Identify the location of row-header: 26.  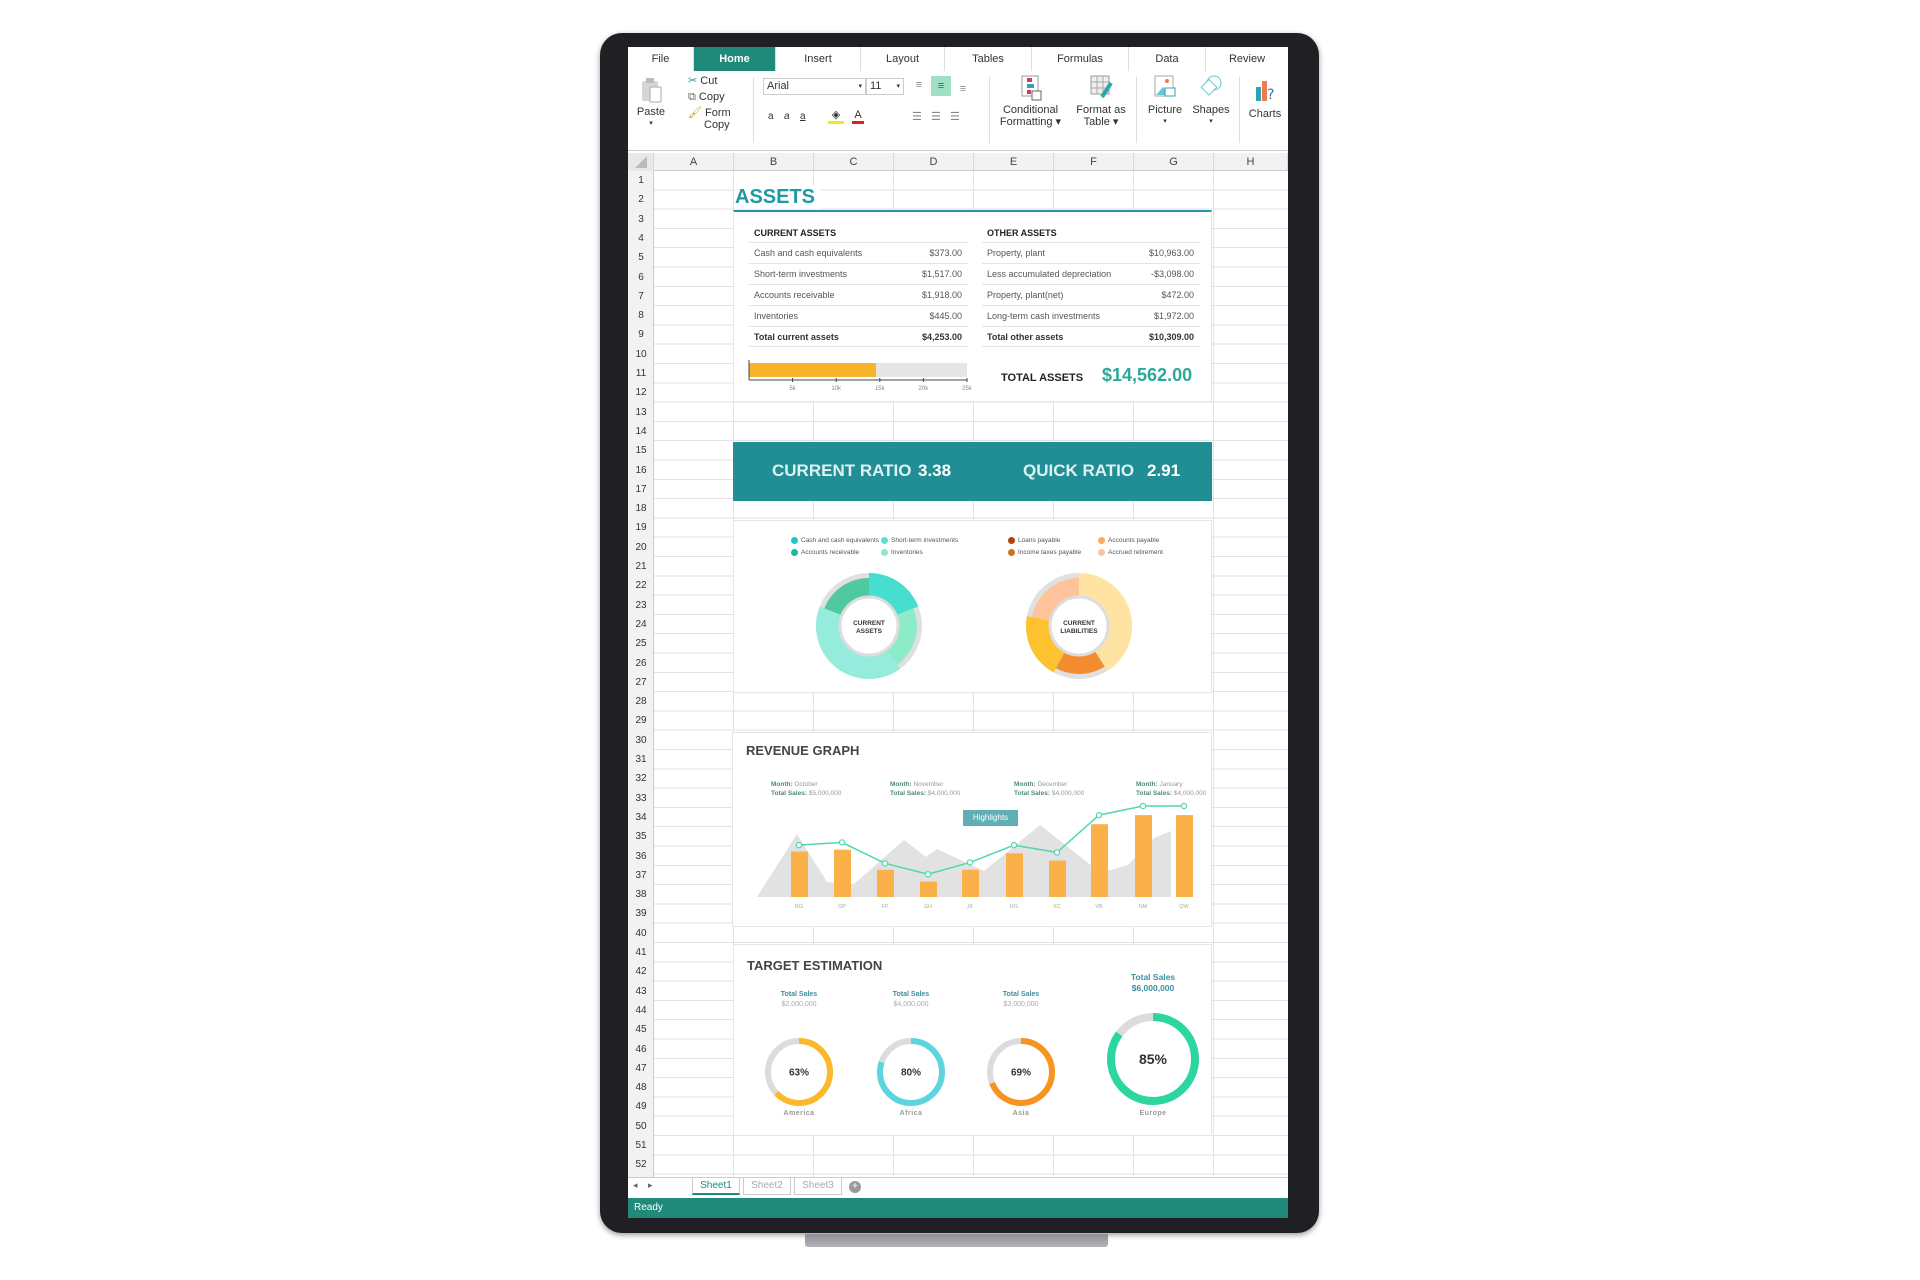
(641, 663).